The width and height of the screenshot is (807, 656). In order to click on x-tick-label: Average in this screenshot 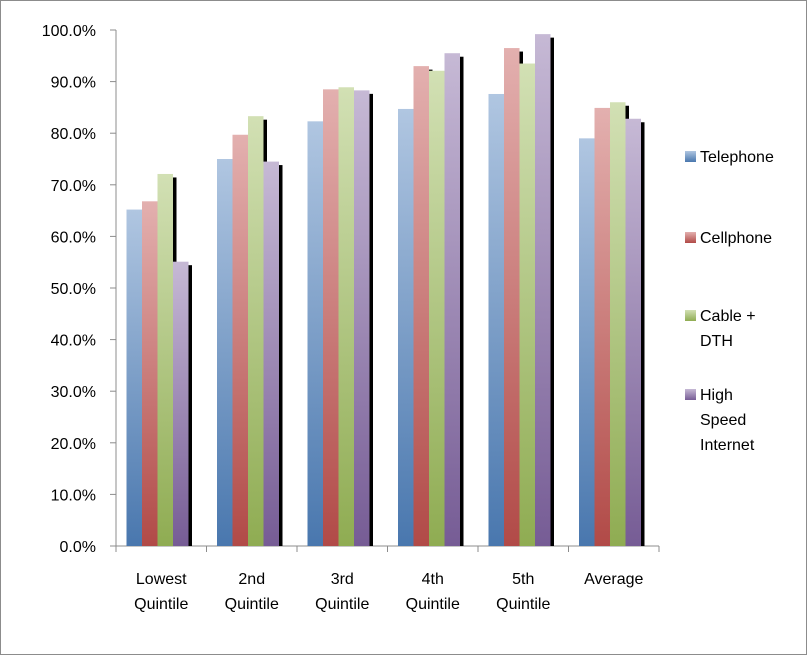, I will do `click(613, 579)`.